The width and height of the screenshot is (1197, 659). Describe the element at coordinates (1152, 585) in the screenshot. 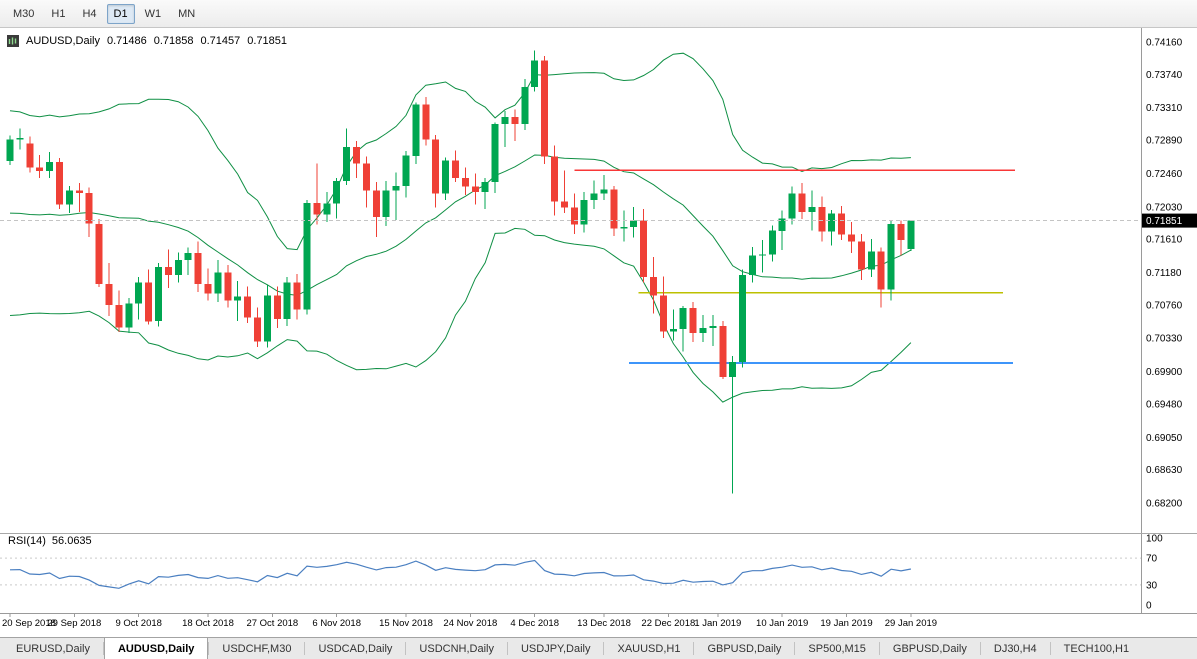

I see `rsi-axis-label: 30` at that location.